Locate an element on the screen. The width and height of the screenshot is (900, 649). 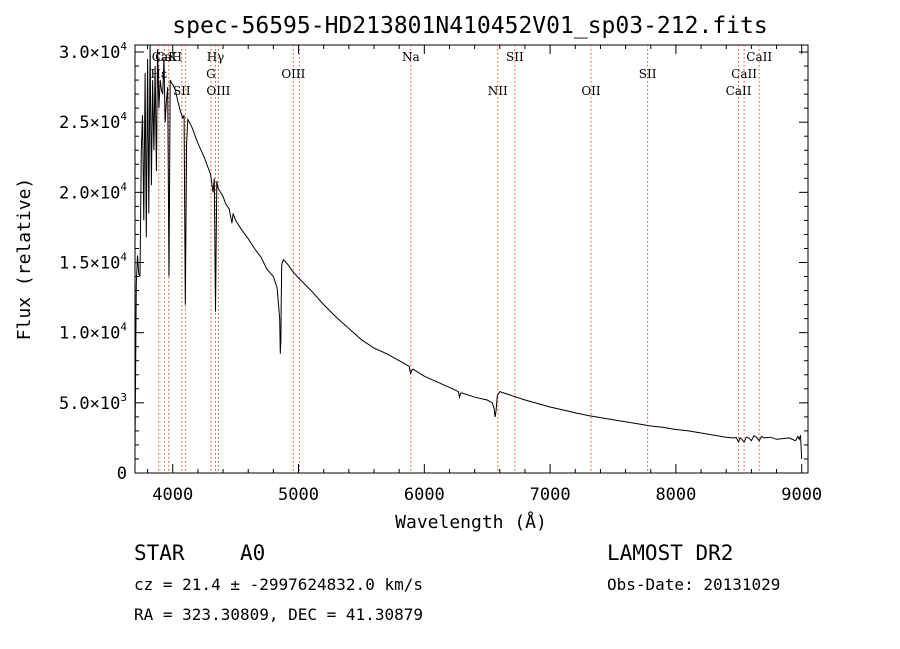
spectral-line-label: Na is located at coordinates (411, 57).